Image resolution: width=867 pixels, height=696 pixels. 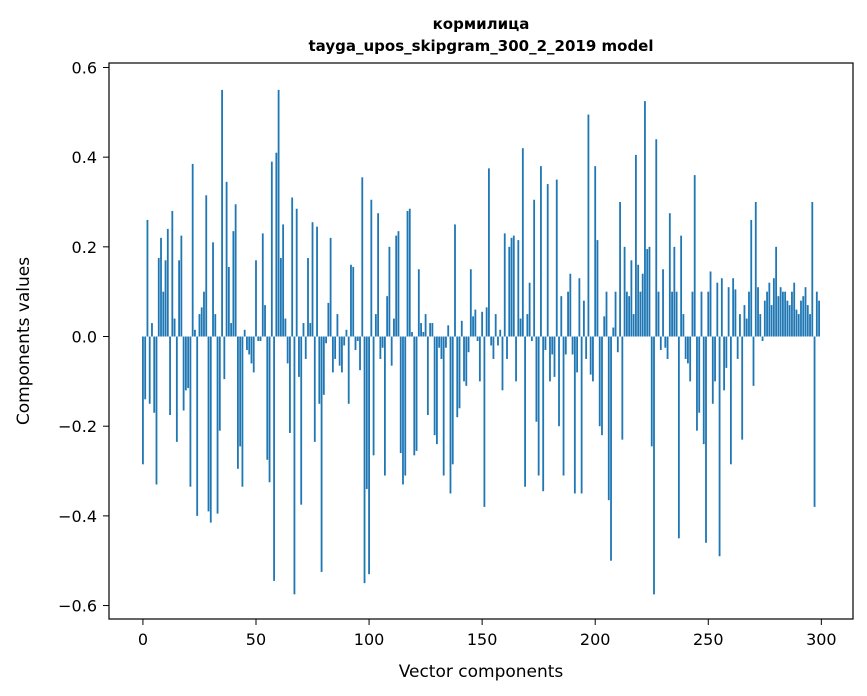 I want to click on x-tick-label: 150, so click(x=482, y=639).